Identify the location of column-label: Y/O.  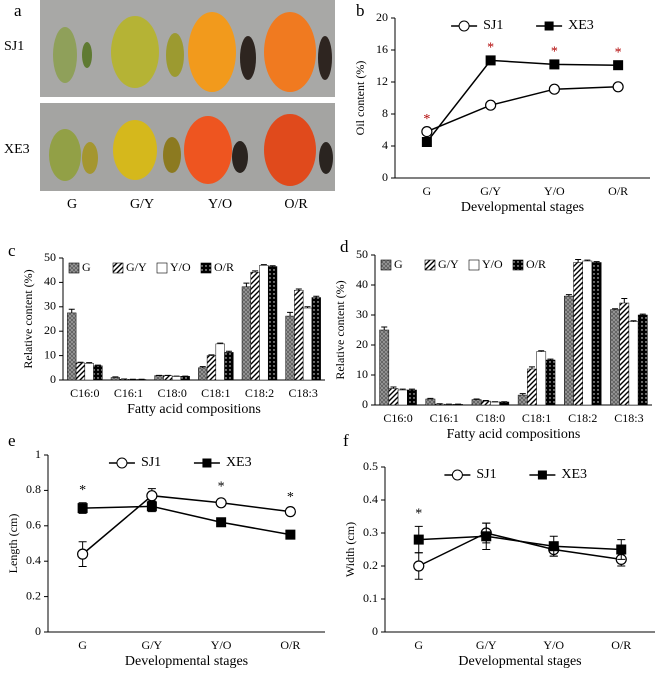
(220, 204).